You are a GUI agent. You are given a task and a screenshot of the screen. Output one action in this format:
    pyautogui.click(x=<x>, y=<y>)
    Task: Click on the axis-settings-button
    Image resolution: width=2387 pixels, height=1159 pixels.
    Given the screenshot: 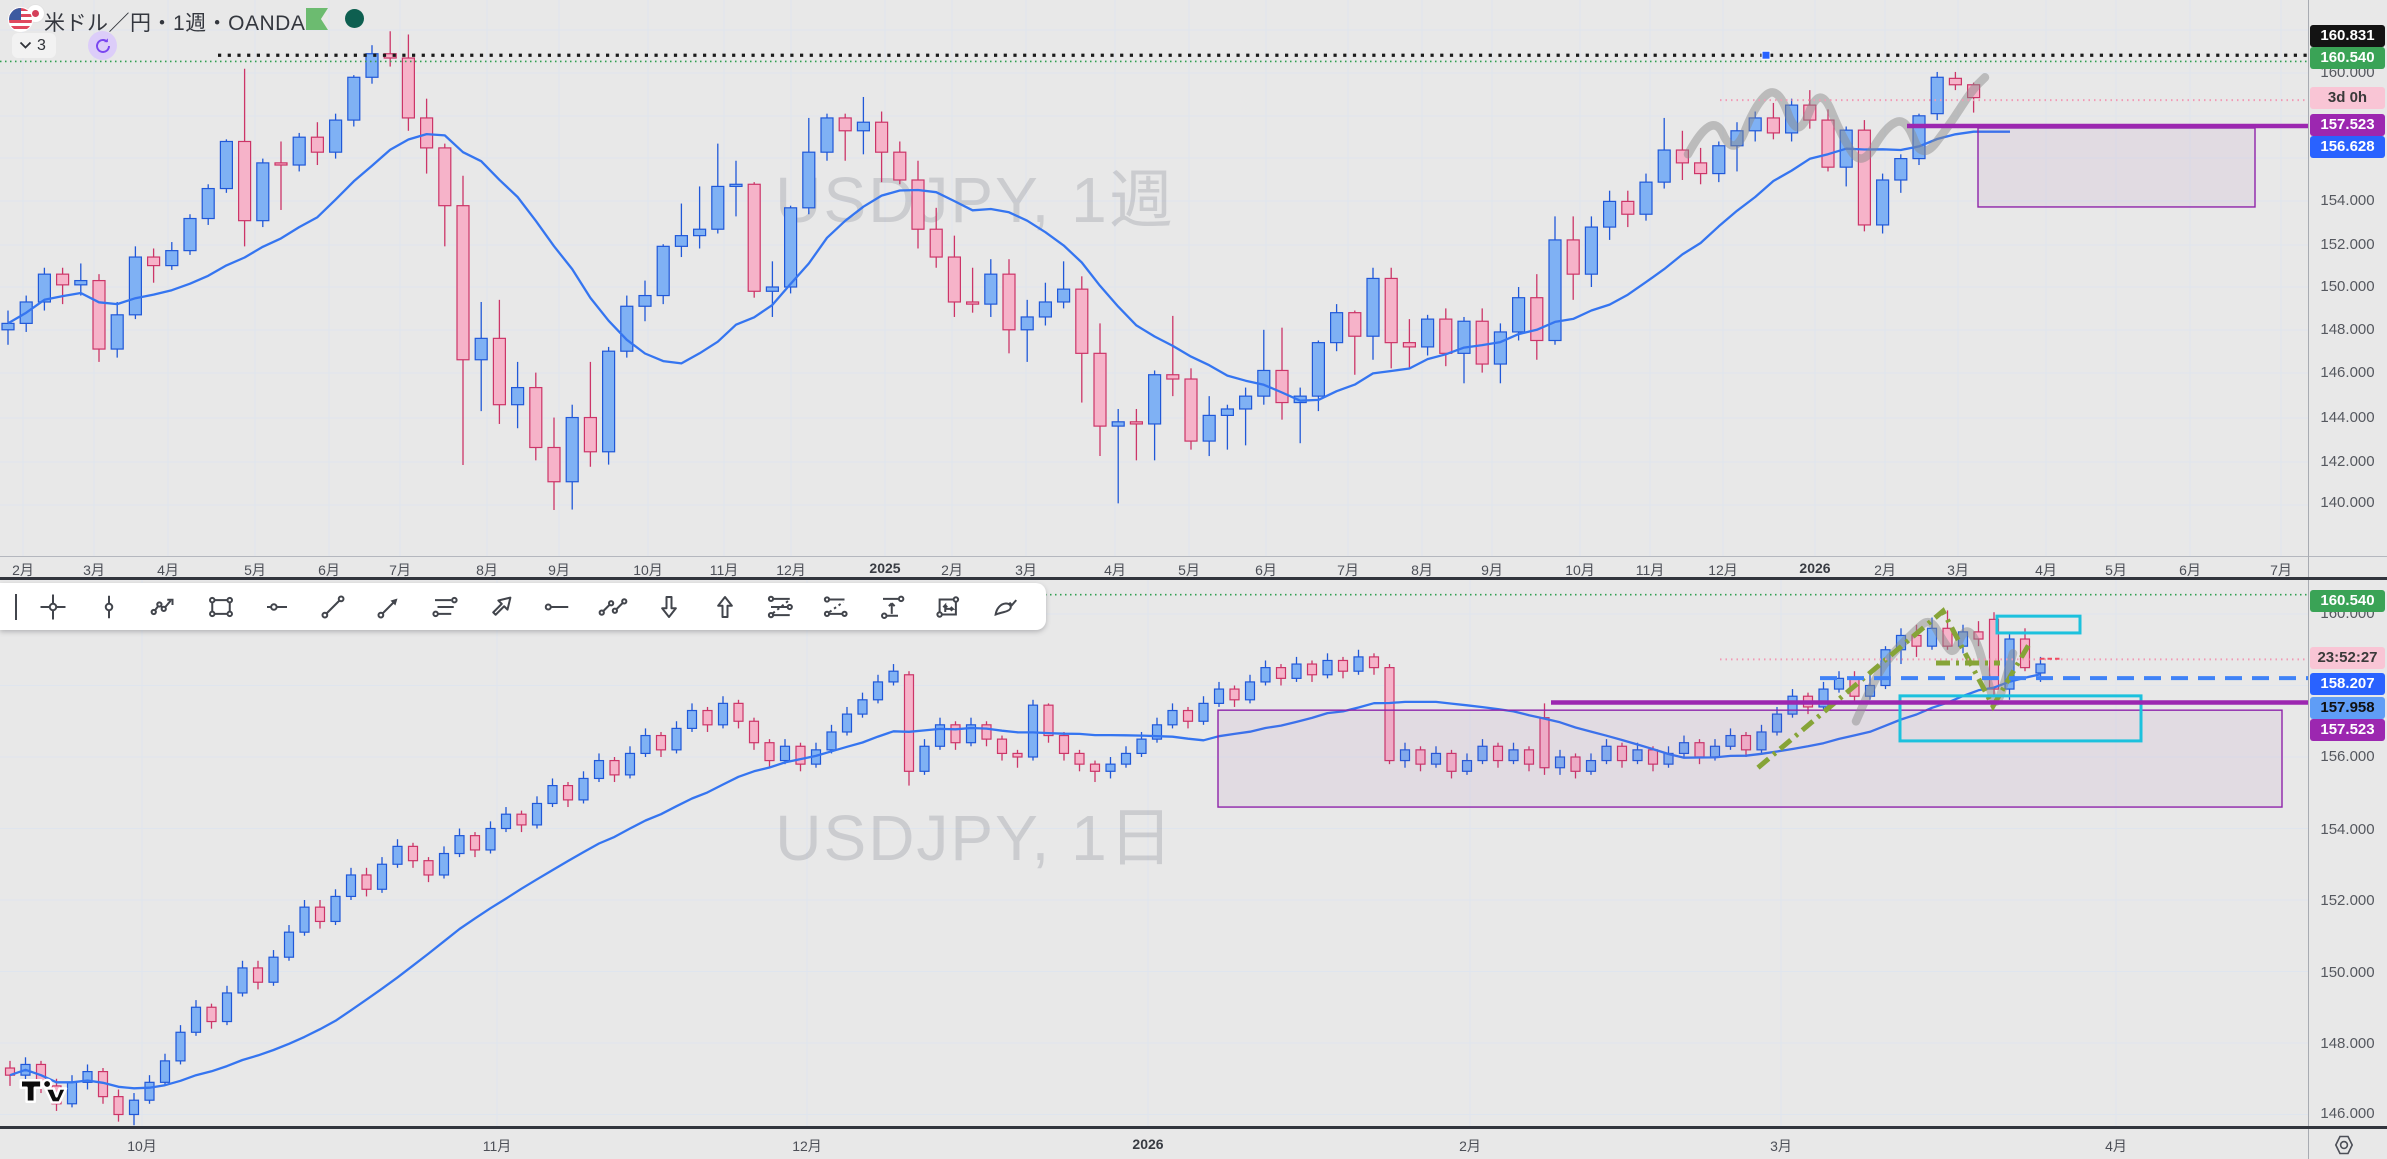 What is the action you would take?
    pyautogui.click(x=2344, y=1145)
    